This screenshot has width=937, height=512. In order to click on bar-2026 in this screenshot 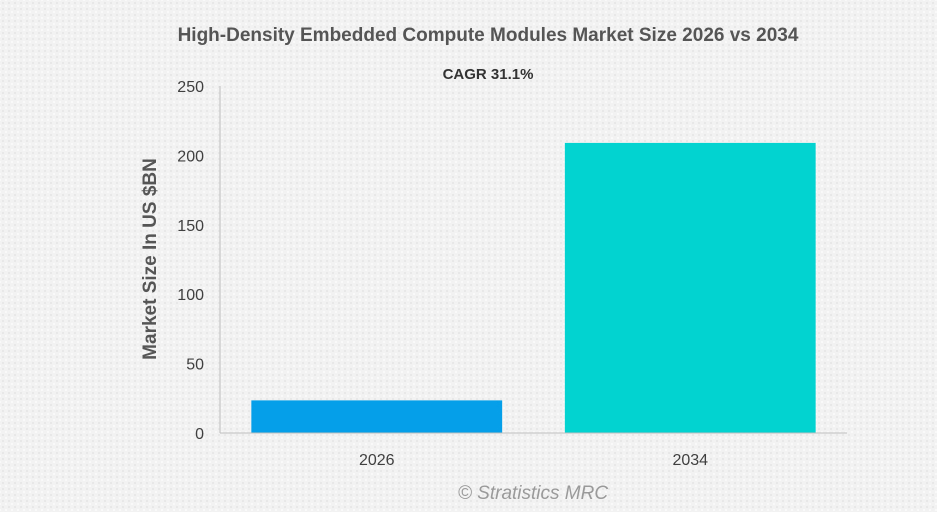, I will do `click(377, 416)`.